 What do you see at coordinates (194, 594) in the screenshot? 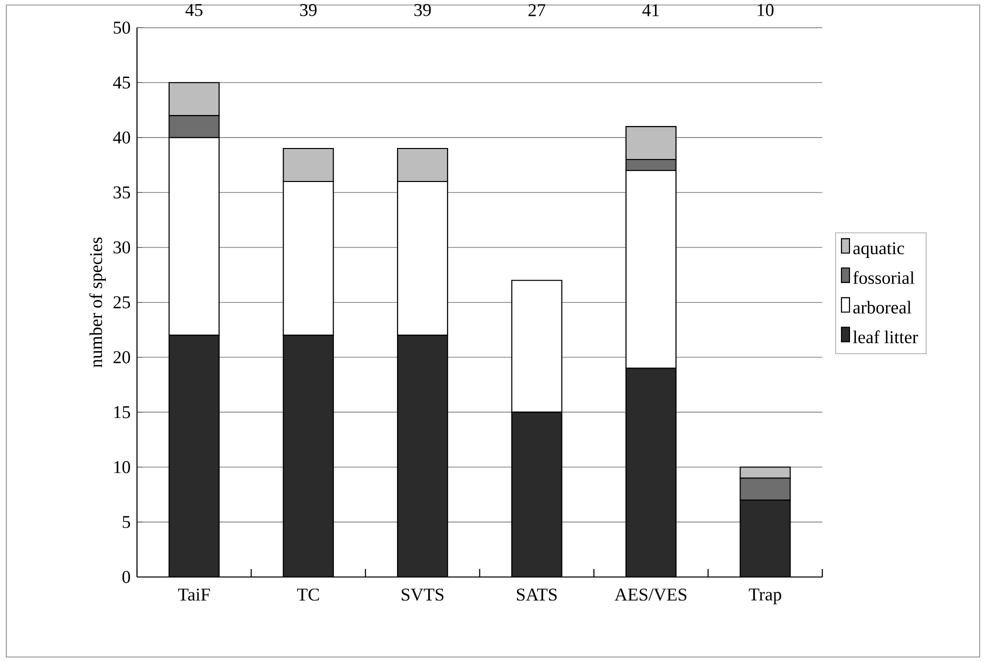
I see `x-tick-label: TaiF` at bounding box center [194, 594].